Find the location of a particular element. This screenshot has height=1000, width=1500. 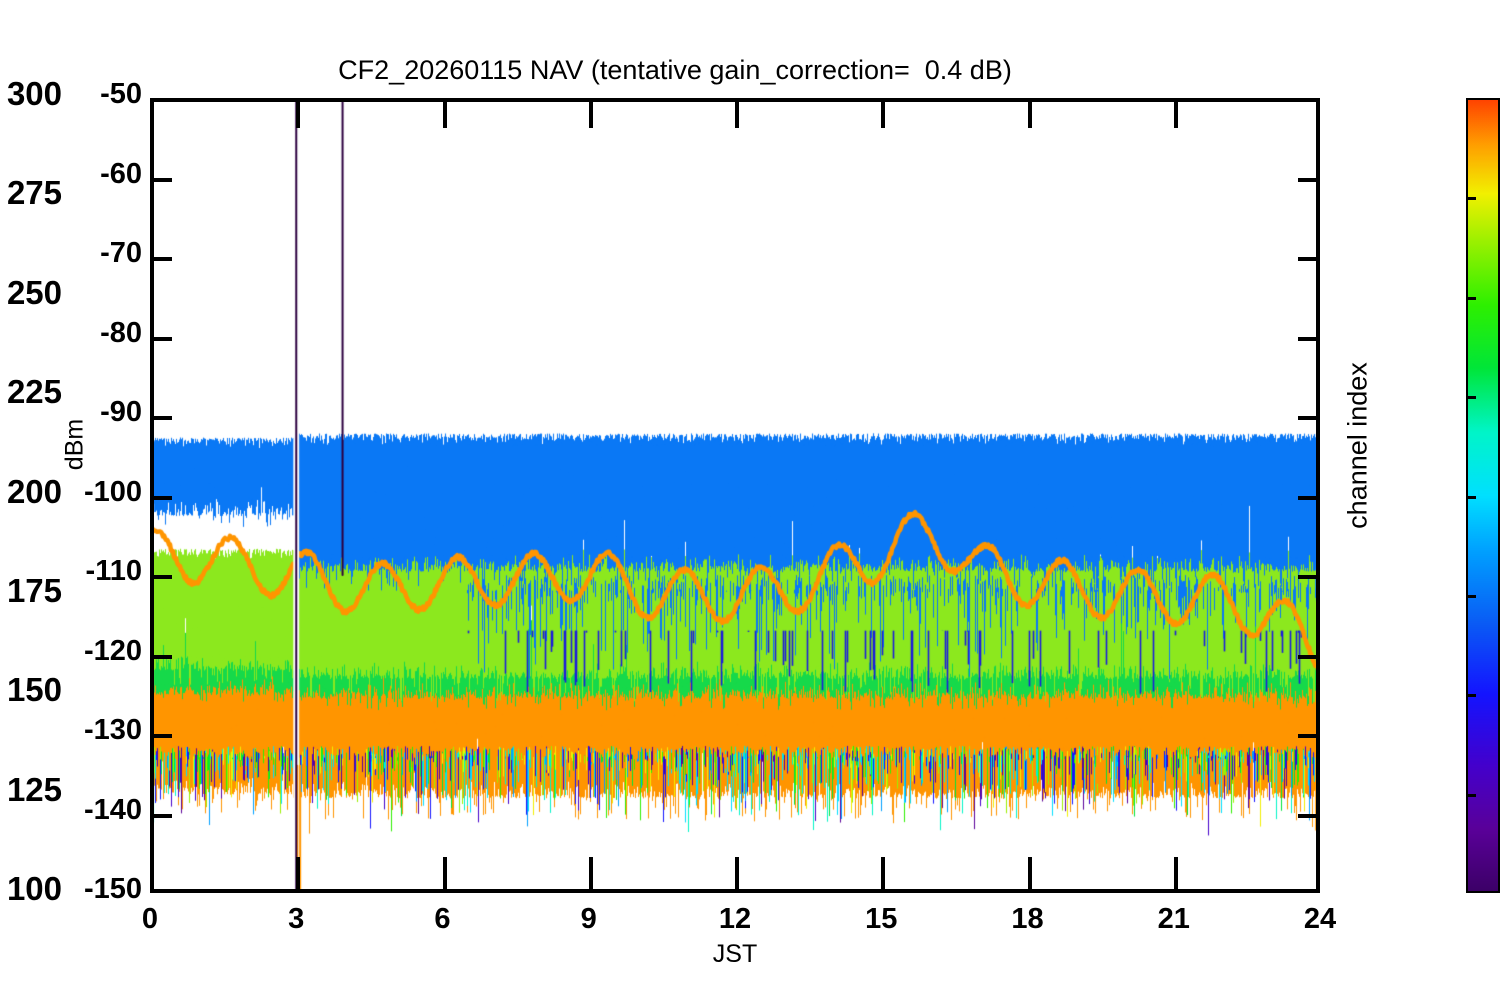

x-tick-label: 12 is located at coordinates (735, 919).